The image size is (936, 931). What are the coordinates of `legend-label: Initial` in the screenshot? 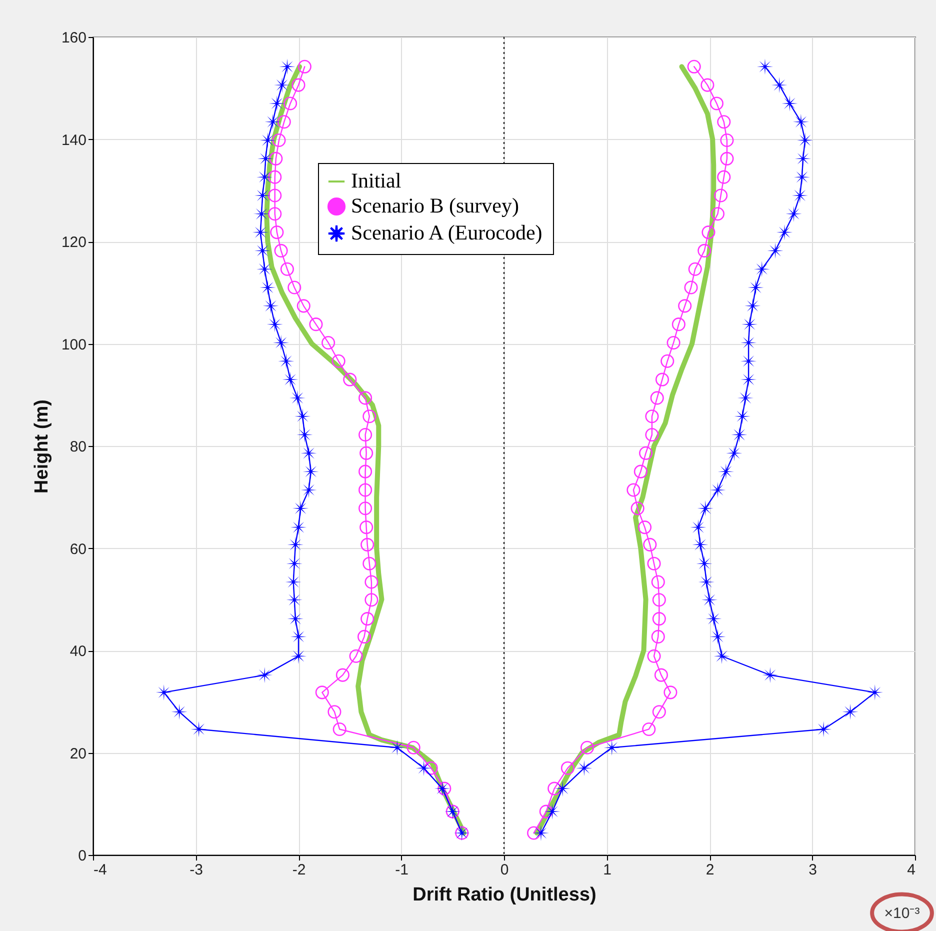 It's located at (376, 180).